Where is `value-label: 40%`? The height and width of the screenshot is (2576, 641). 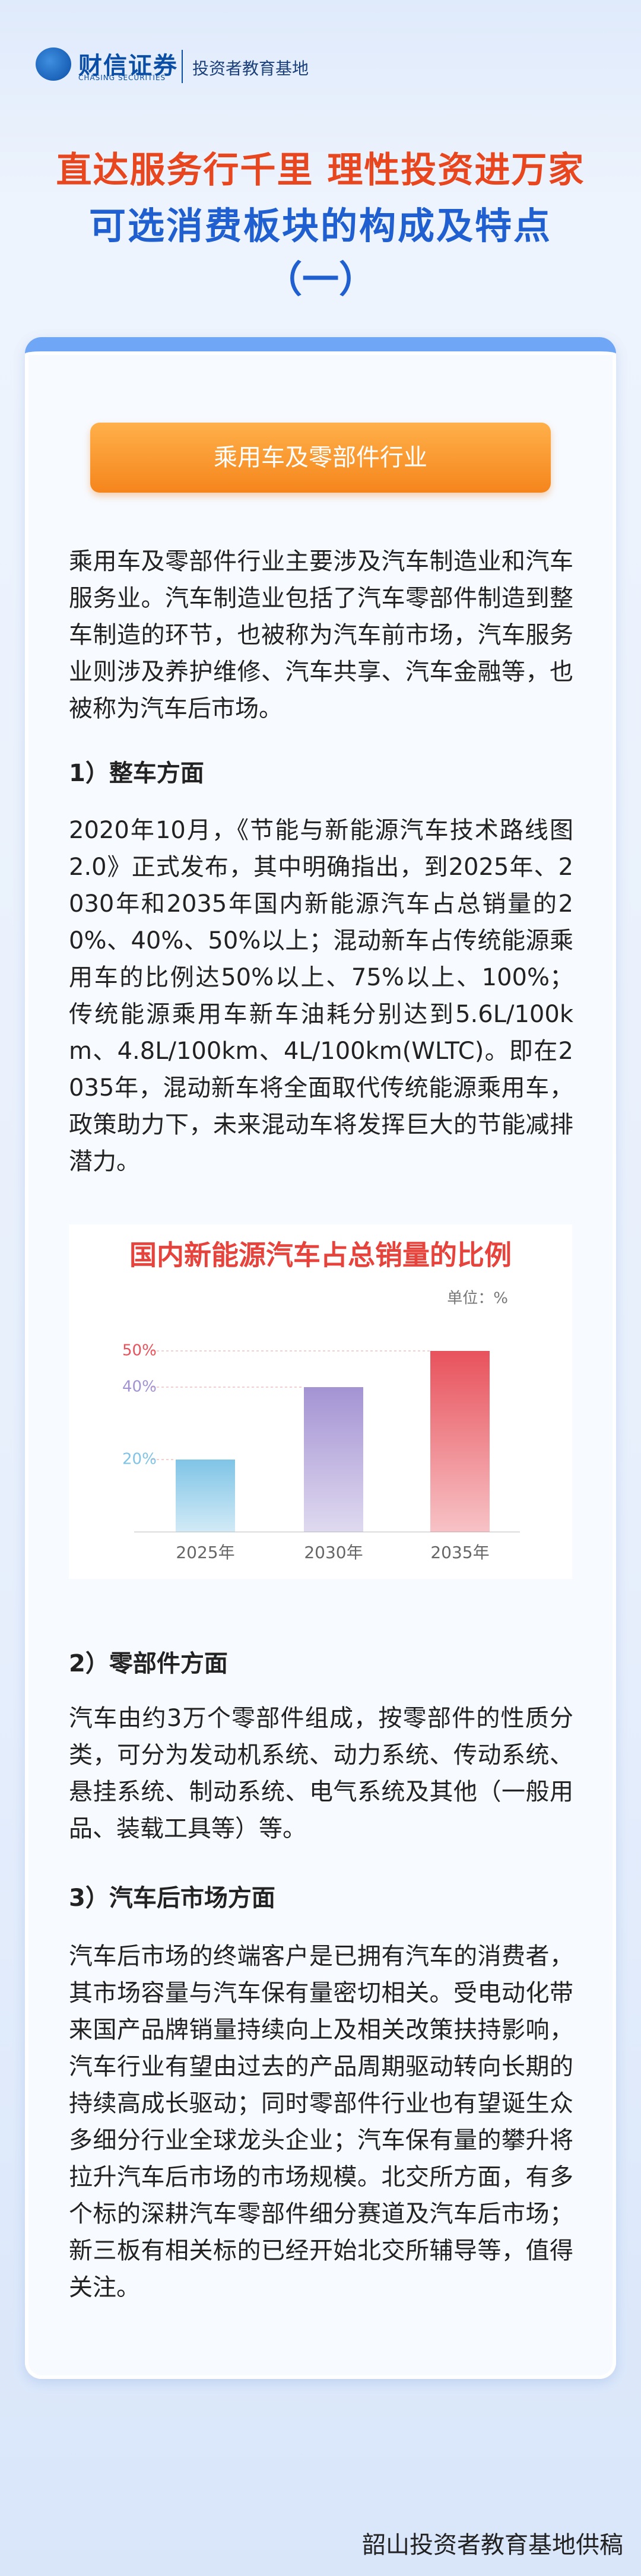
value-label: 40% is located at coordinates (139, 1387).